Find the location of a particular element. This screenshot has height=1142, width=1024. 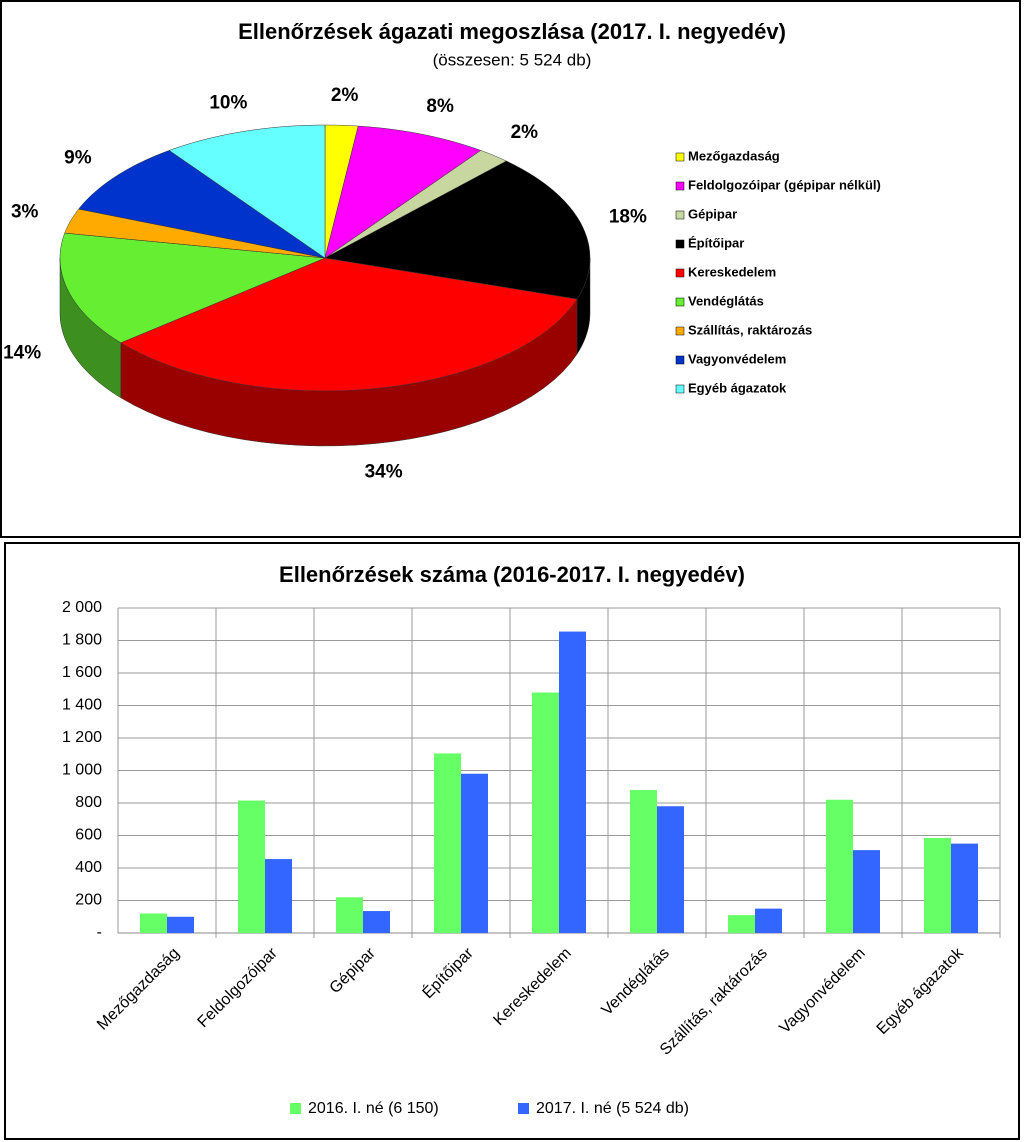

y-tick-label: 1 600 is located at coordinates (82, 672).